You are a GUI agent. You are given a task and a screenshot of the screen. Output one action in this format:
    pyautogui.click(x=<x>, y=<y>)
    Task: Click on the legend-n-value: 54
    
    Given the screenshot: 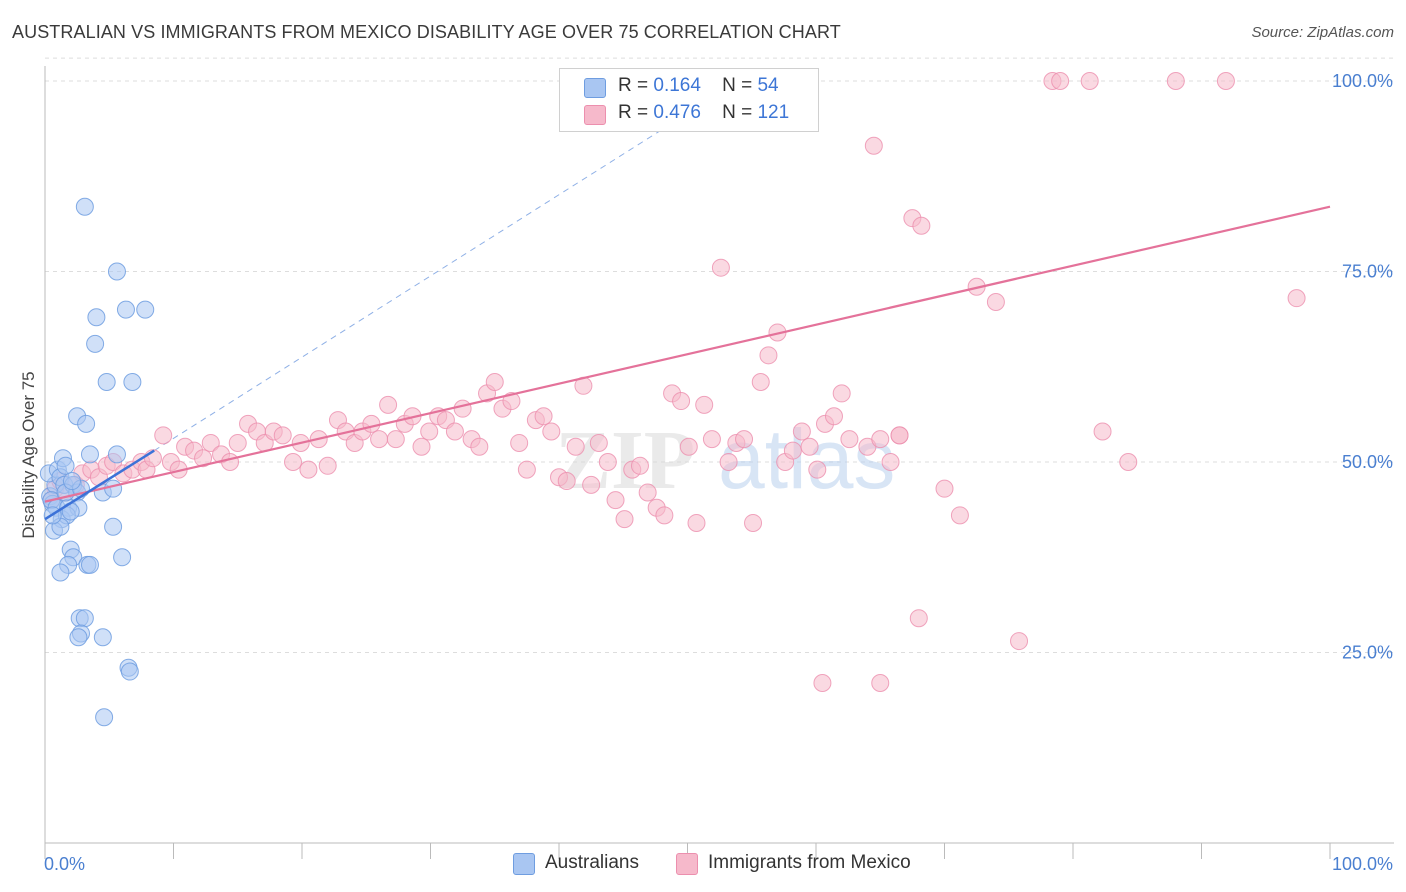 What is the action you would take?
    pyautogui.click(x=768, y=85)
    